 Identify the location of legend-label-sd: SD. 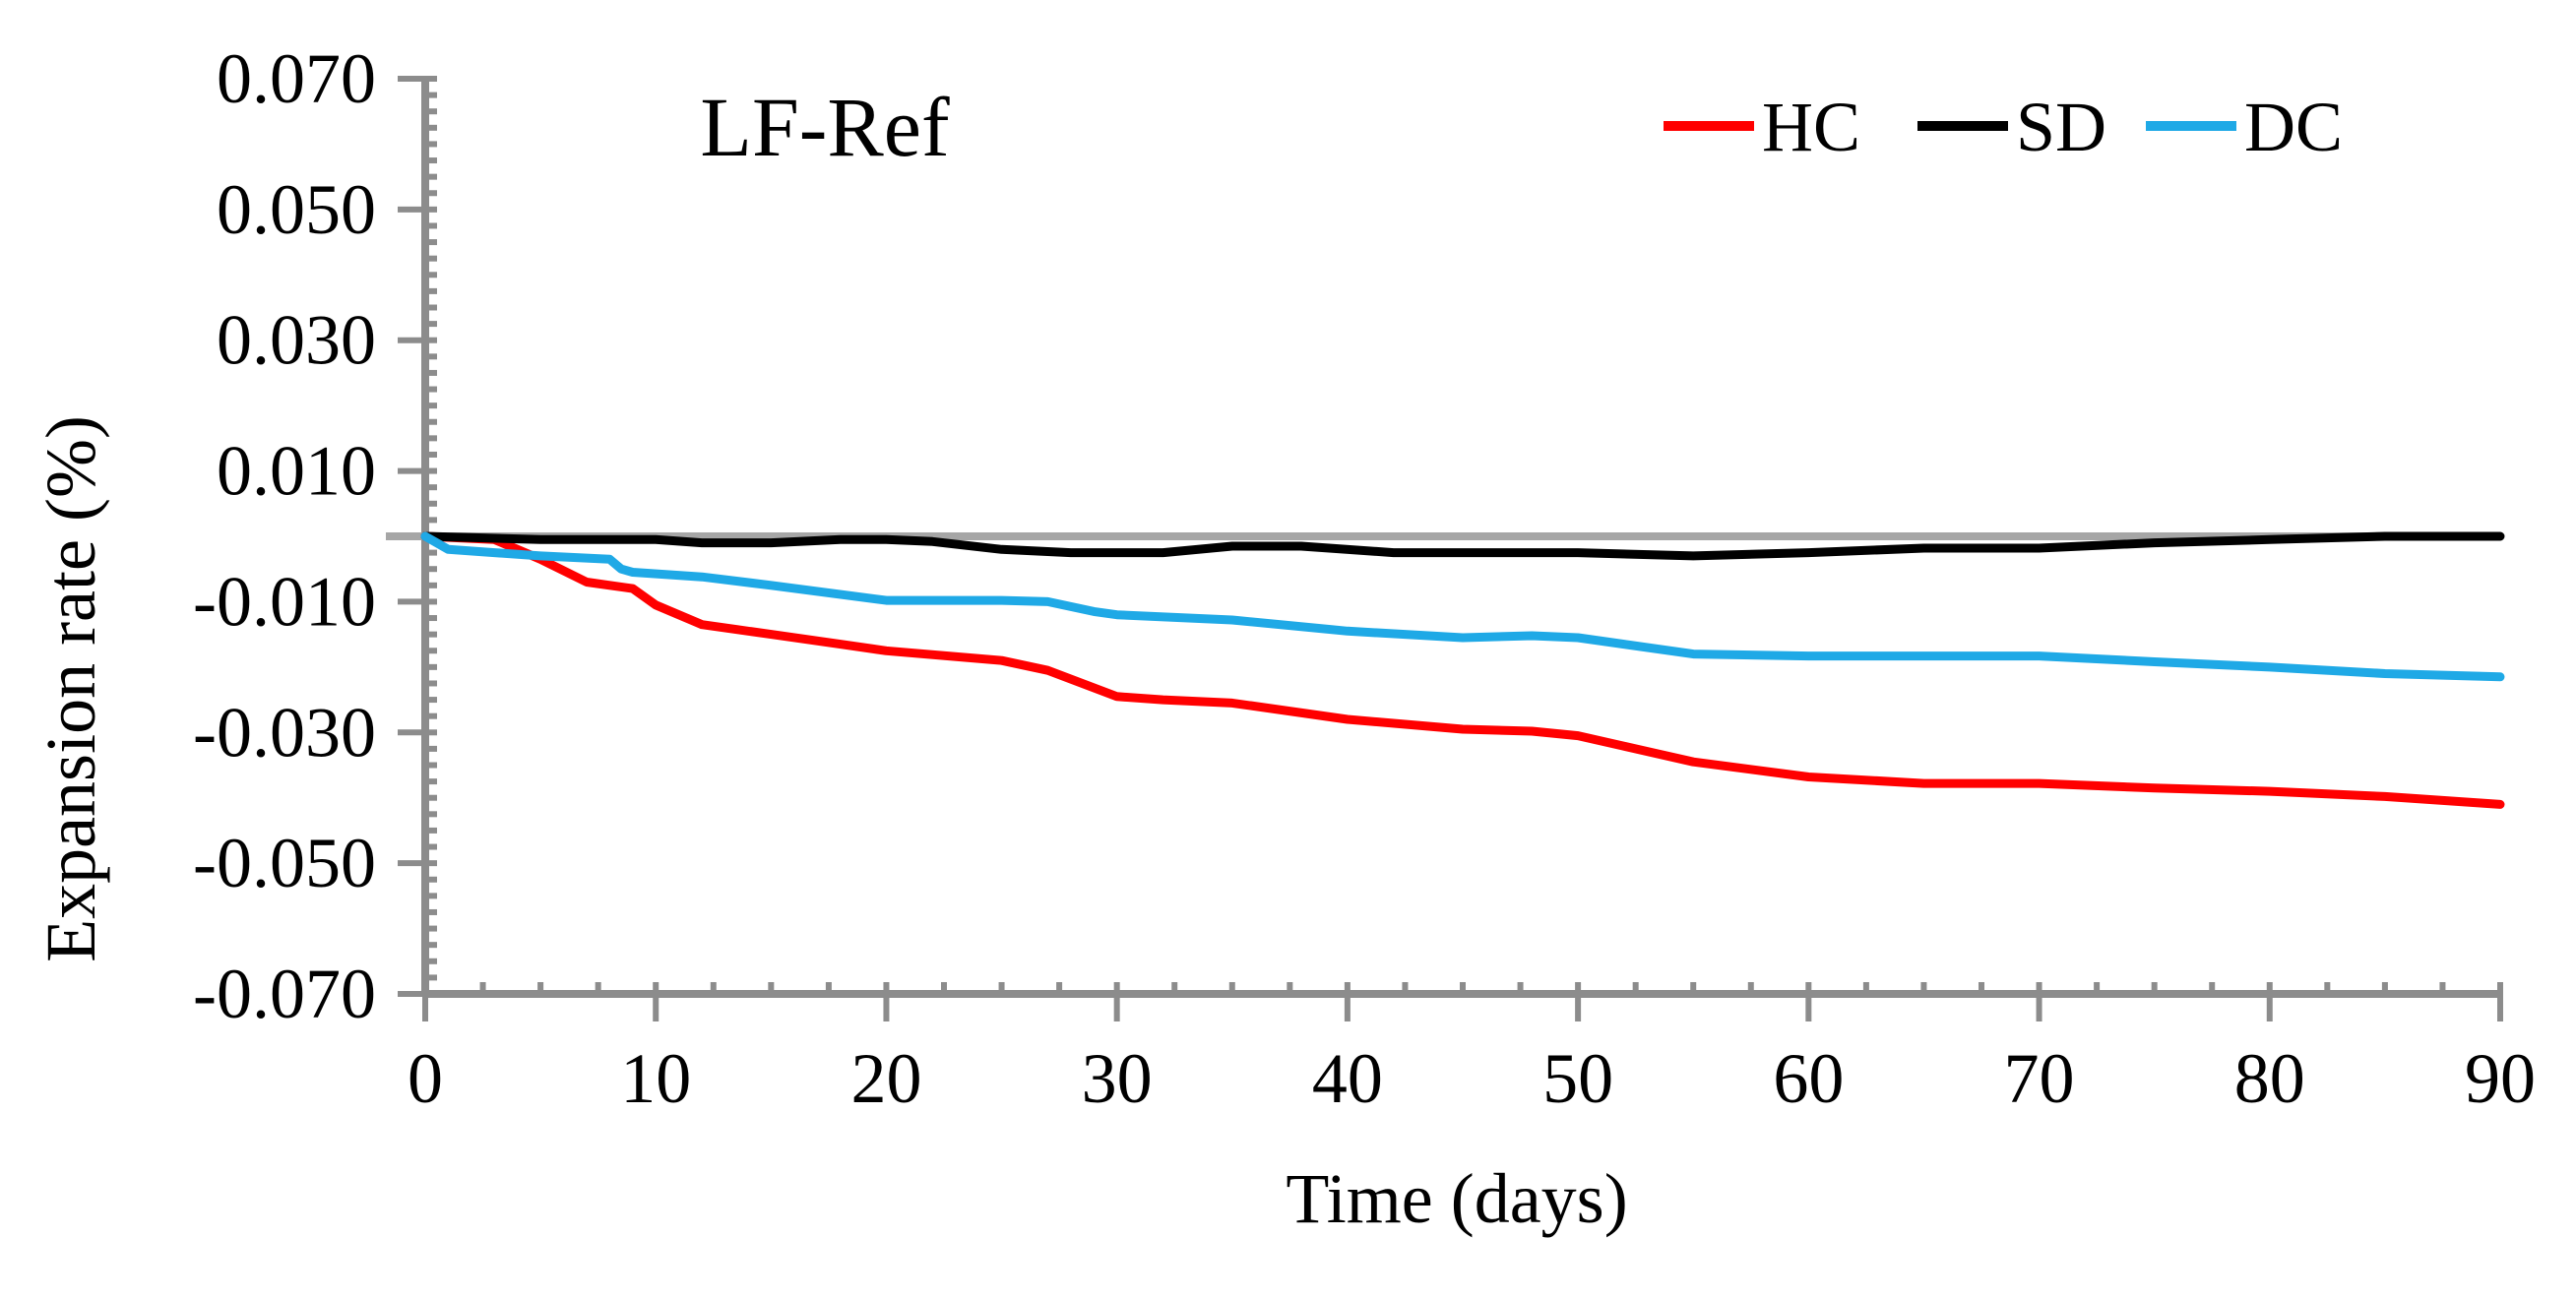
(2061, 127).